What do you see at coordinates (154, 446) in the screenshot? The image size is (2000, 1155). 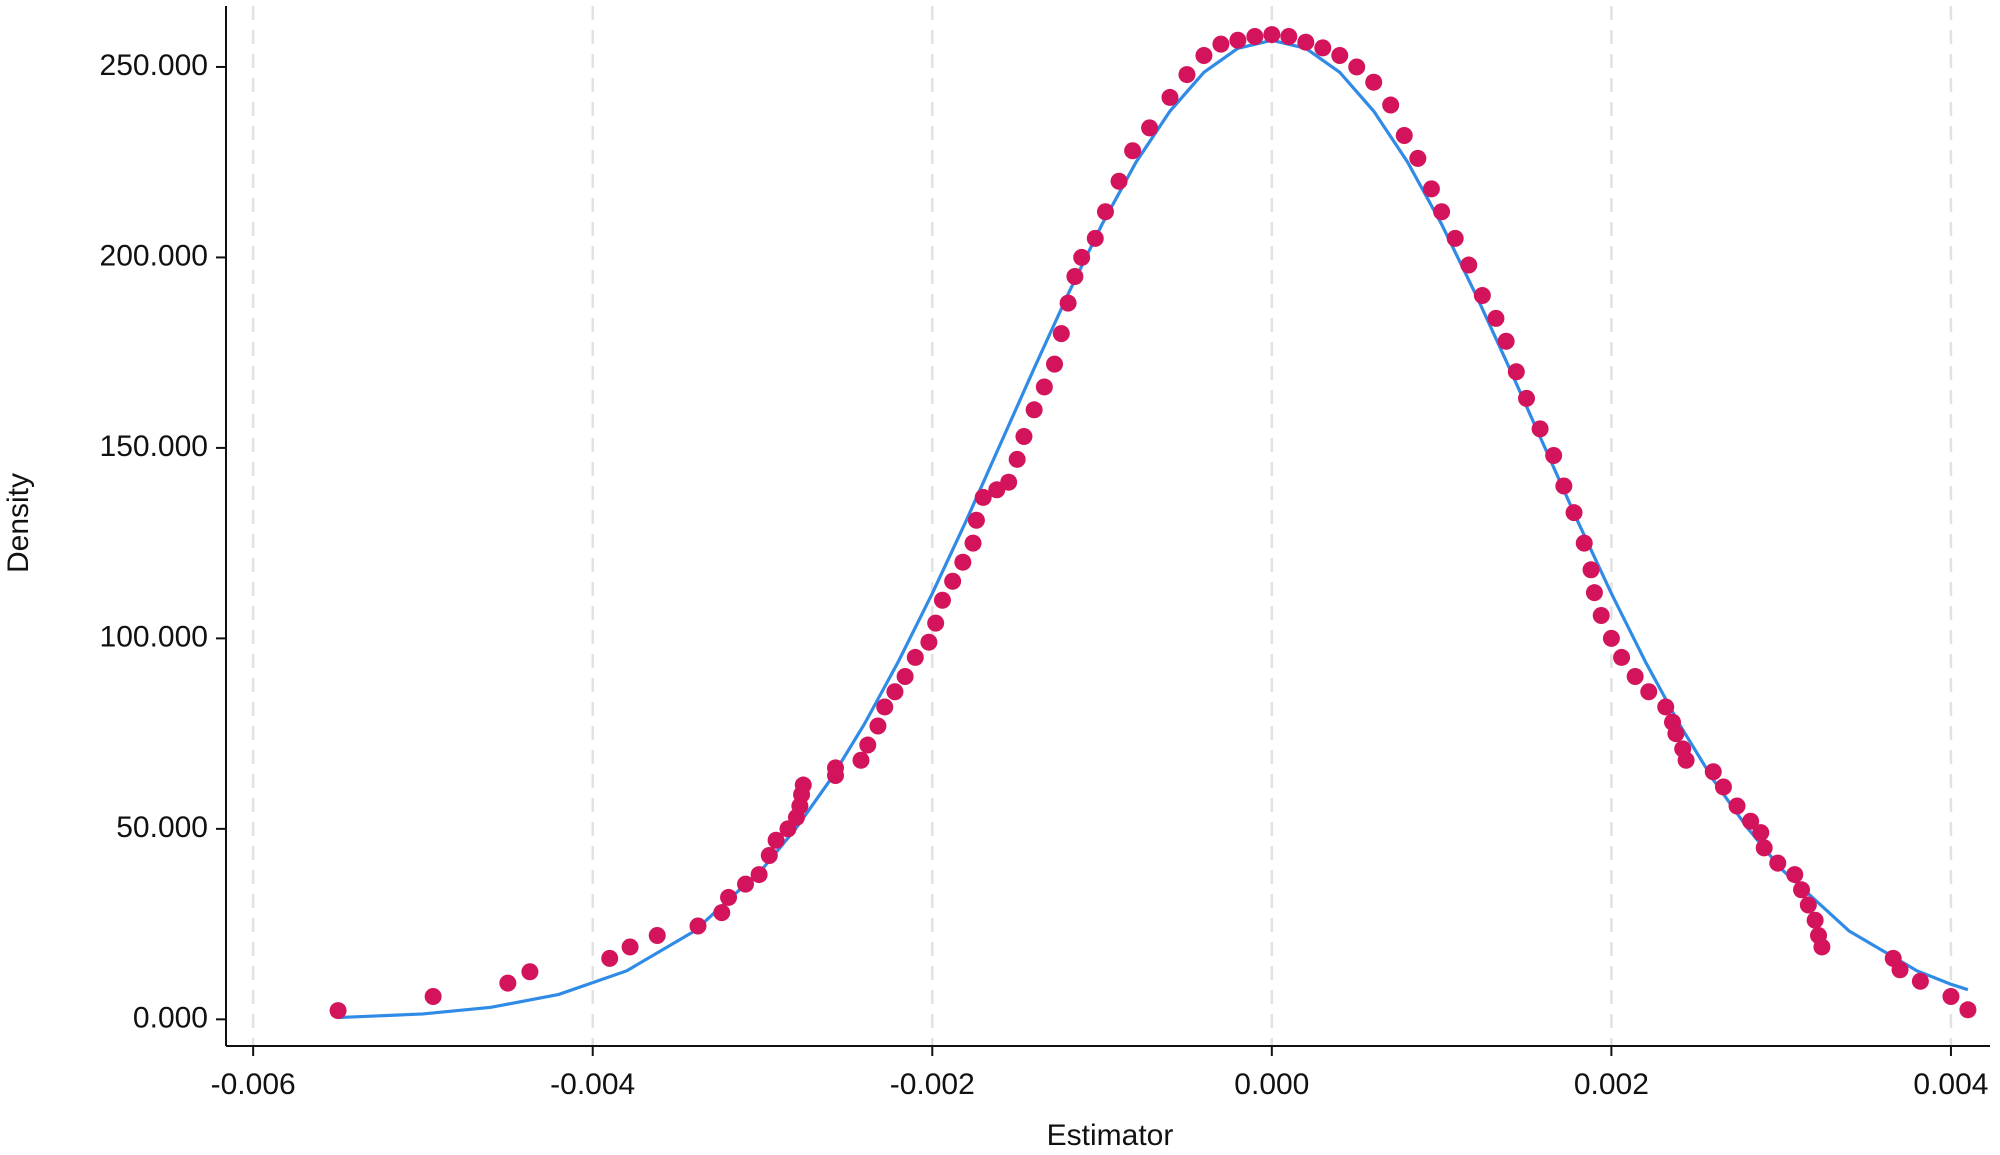 I see `y-tick-label: 150.000` at bounding box center [154, 446].